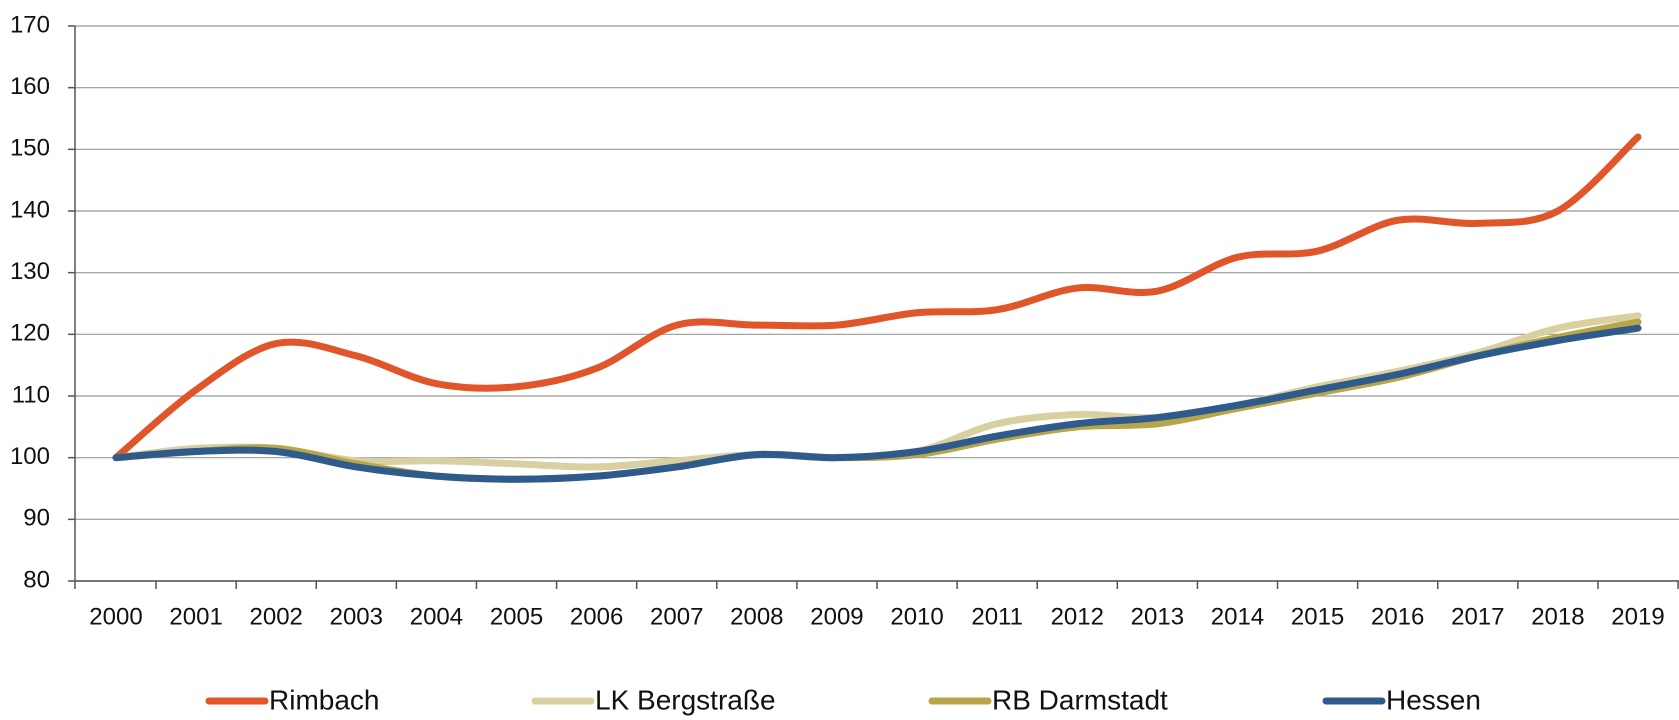 Image resolution: width=1679 pixels, height=720 pixels. What do you see at coordinates (997, 616) in the screenshot?
I see `x-tick-label: 2011` at bounding box center [997, 616].